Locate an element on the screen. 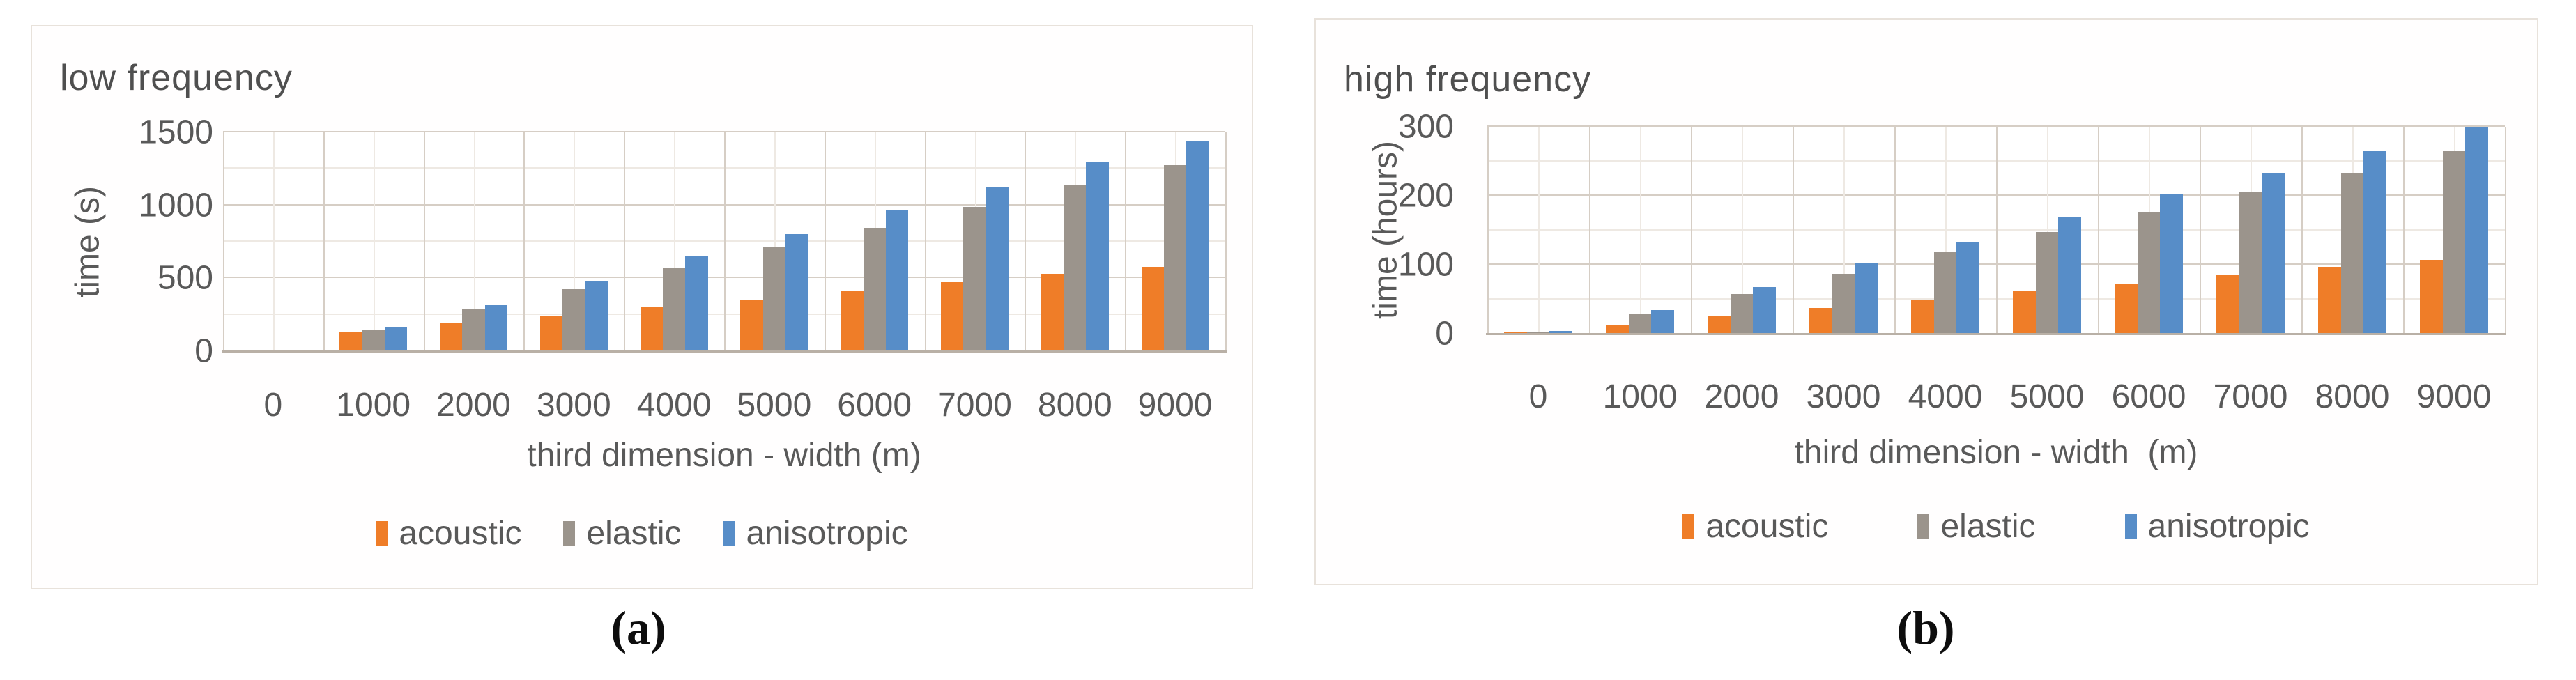  legend-item-anisotropic: anisotropic is located at coordinates (815, 533).